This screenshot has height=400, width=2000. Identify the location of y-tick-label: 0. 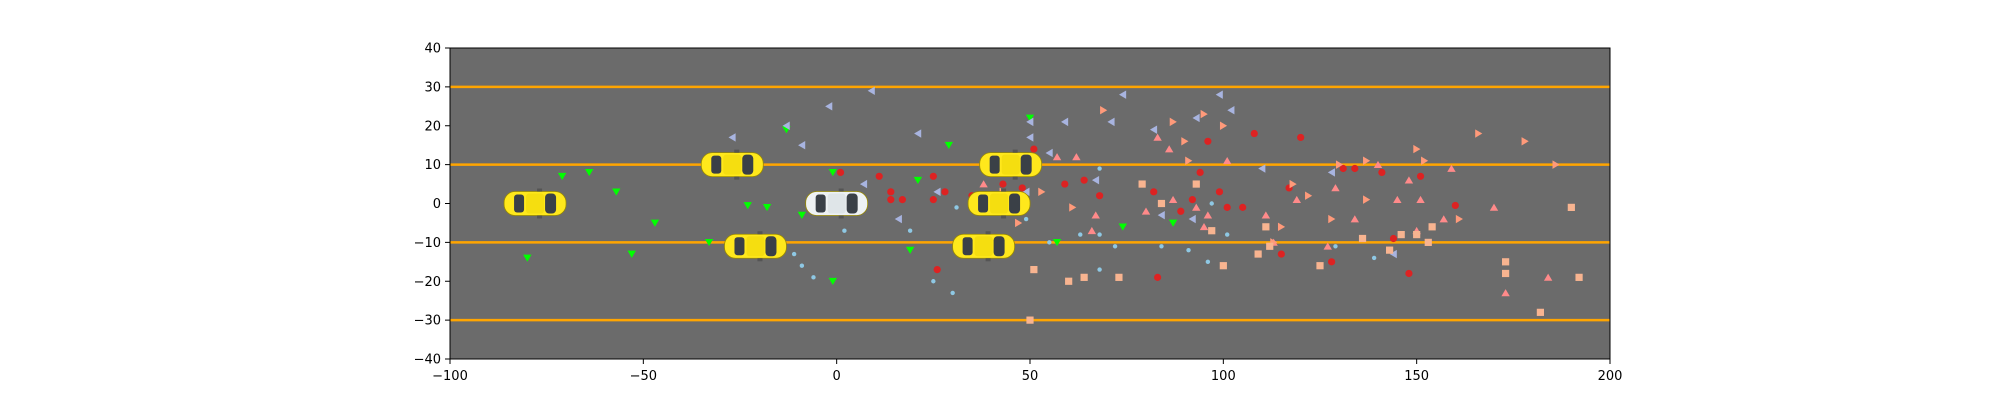
(437, 204).